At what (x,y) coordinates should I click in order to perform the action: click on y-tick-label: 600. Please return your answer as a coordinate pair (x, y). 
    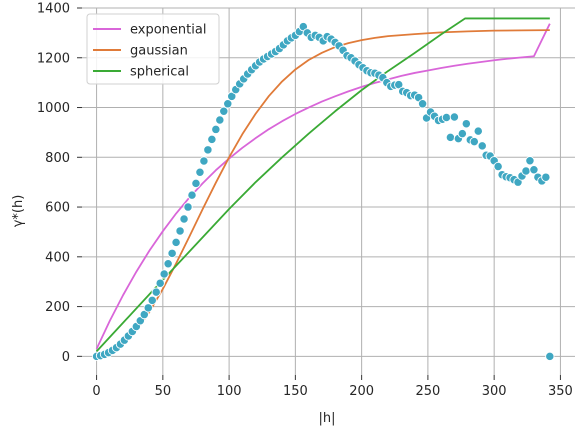
    Looking at the image, I should click on (57, 208).